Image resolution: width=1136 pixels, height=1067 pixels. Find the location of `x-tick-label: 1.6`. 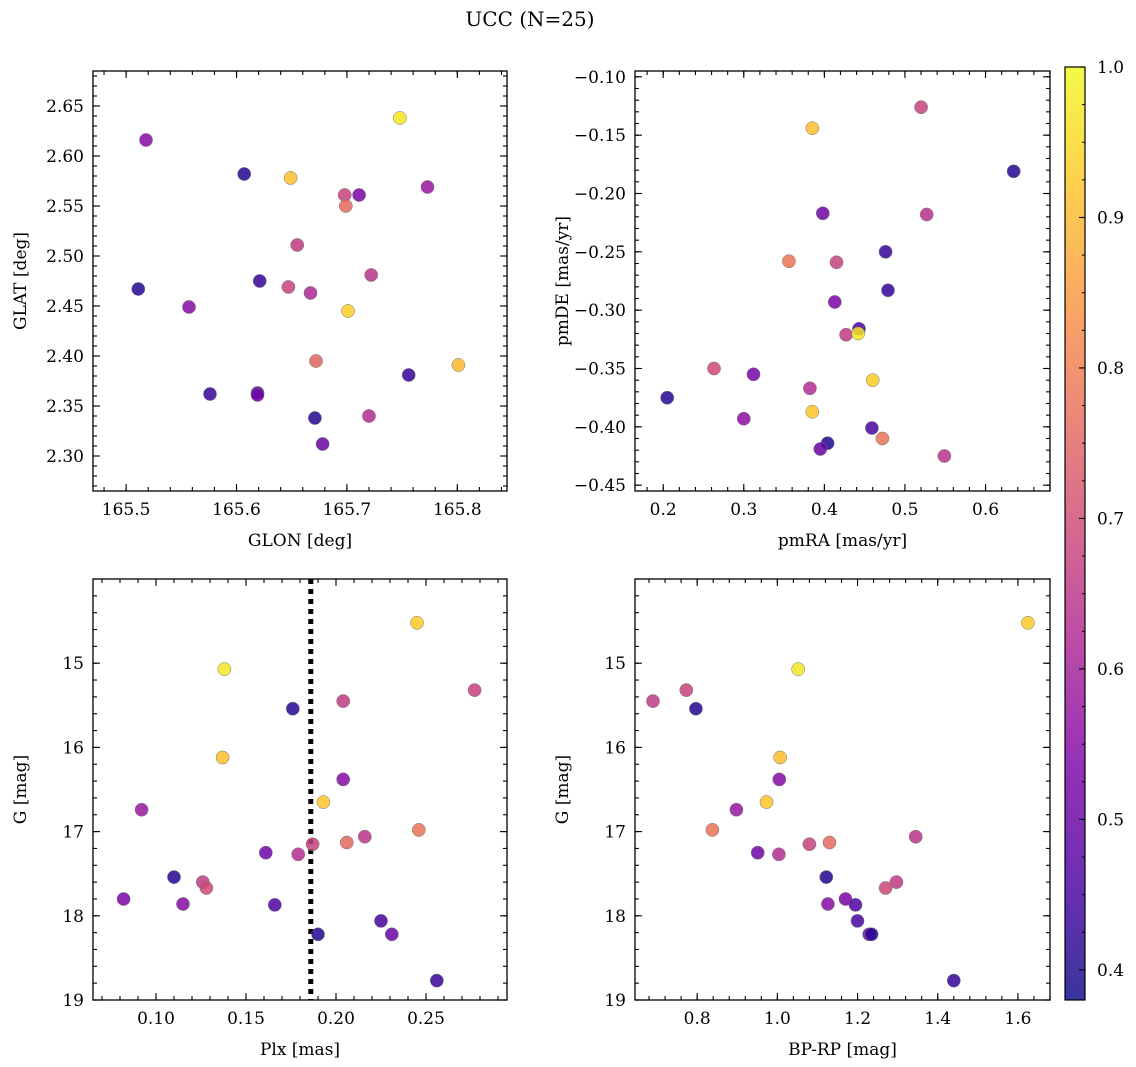

x-tick-label: 1.6 is located at coordinates (1017, 1019).